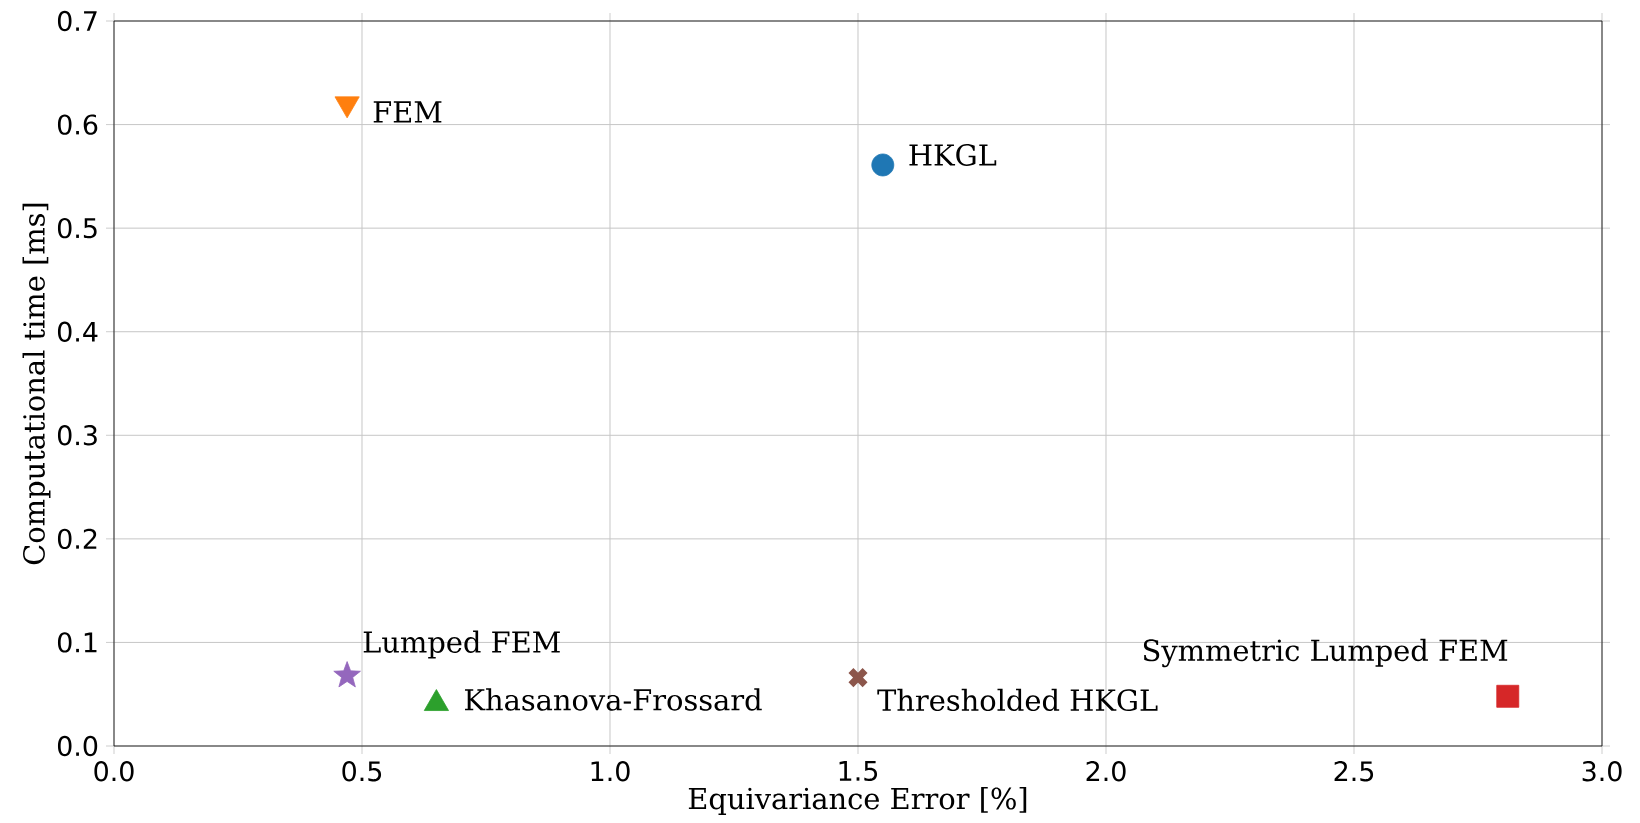  Describe the element at coordinates (114, 771) in the screenshot. I see `x-tick-label: 0.0` at that location.